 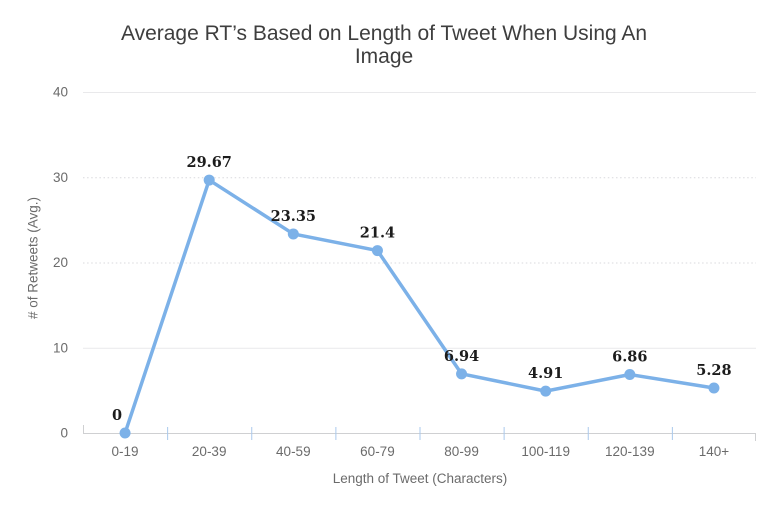 What do you see at coordinates (377, 233) in the screenshot?
I see `svg-text: 21.4` at bounding box center [377, 233].